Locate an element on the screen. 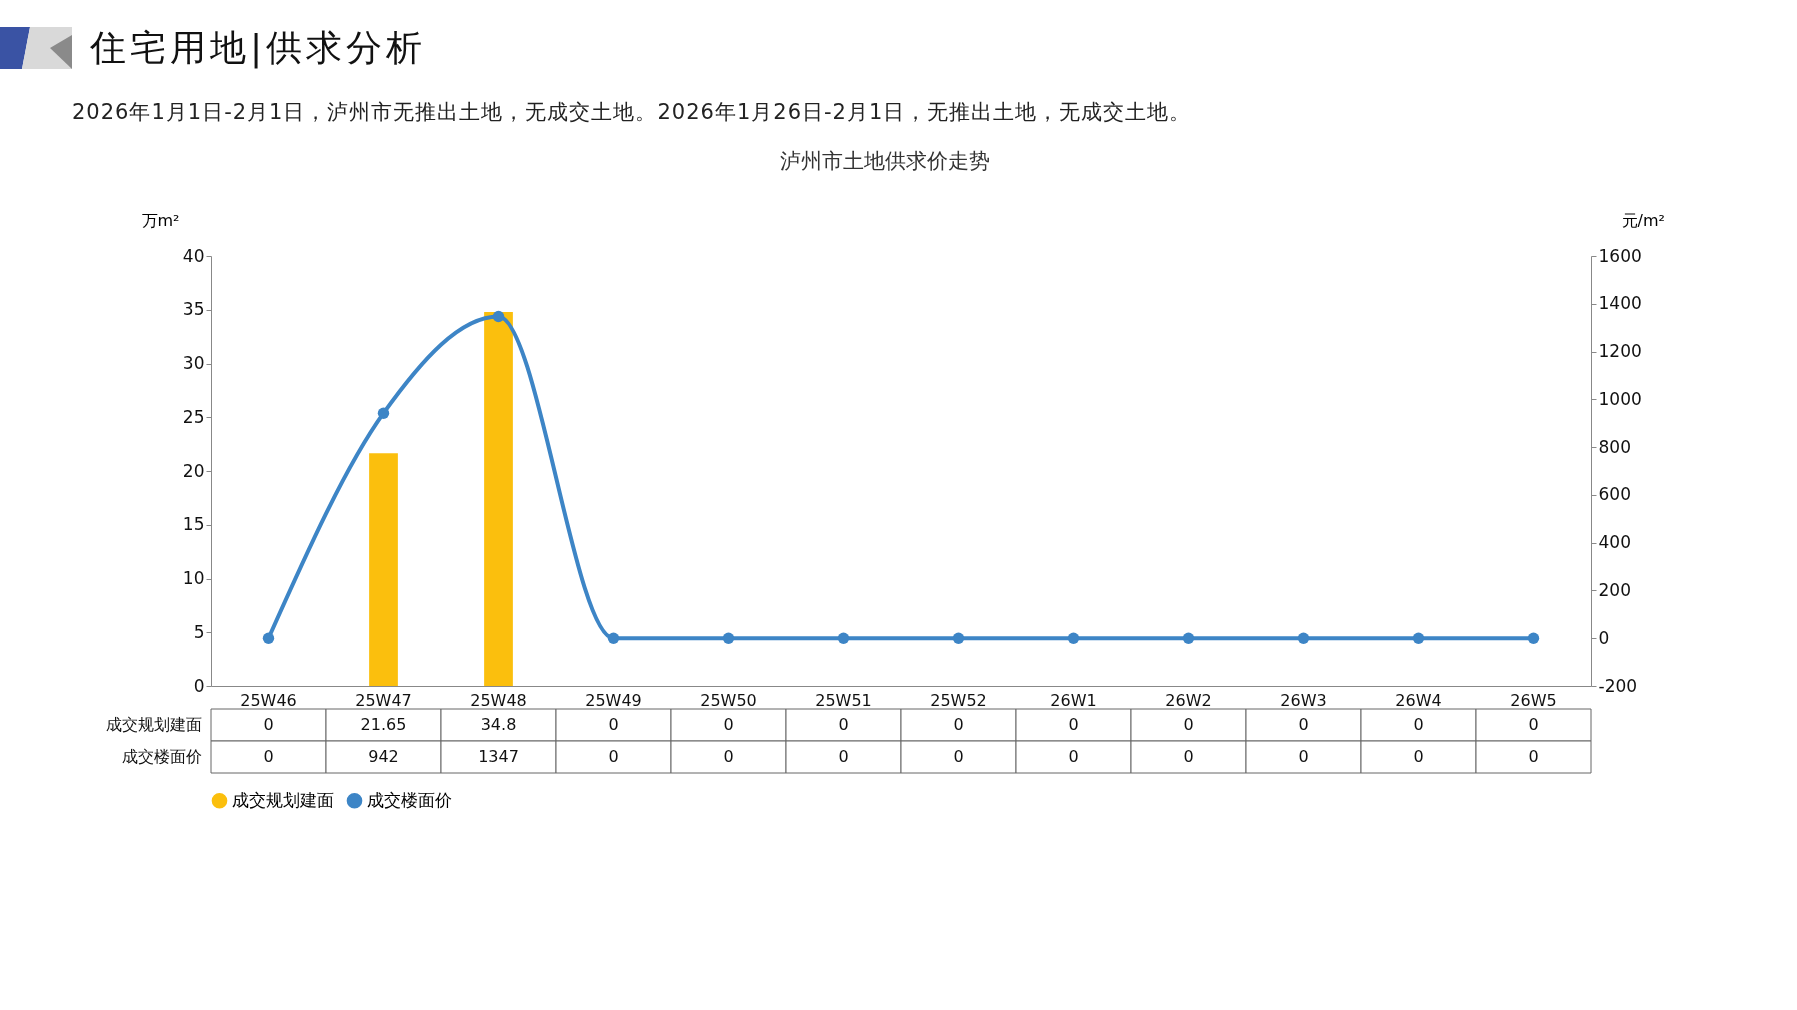 Image resolution: width=1797 pixels, height=1010 pixels. data-label: 21.65 is located at coordinates (383, 724).